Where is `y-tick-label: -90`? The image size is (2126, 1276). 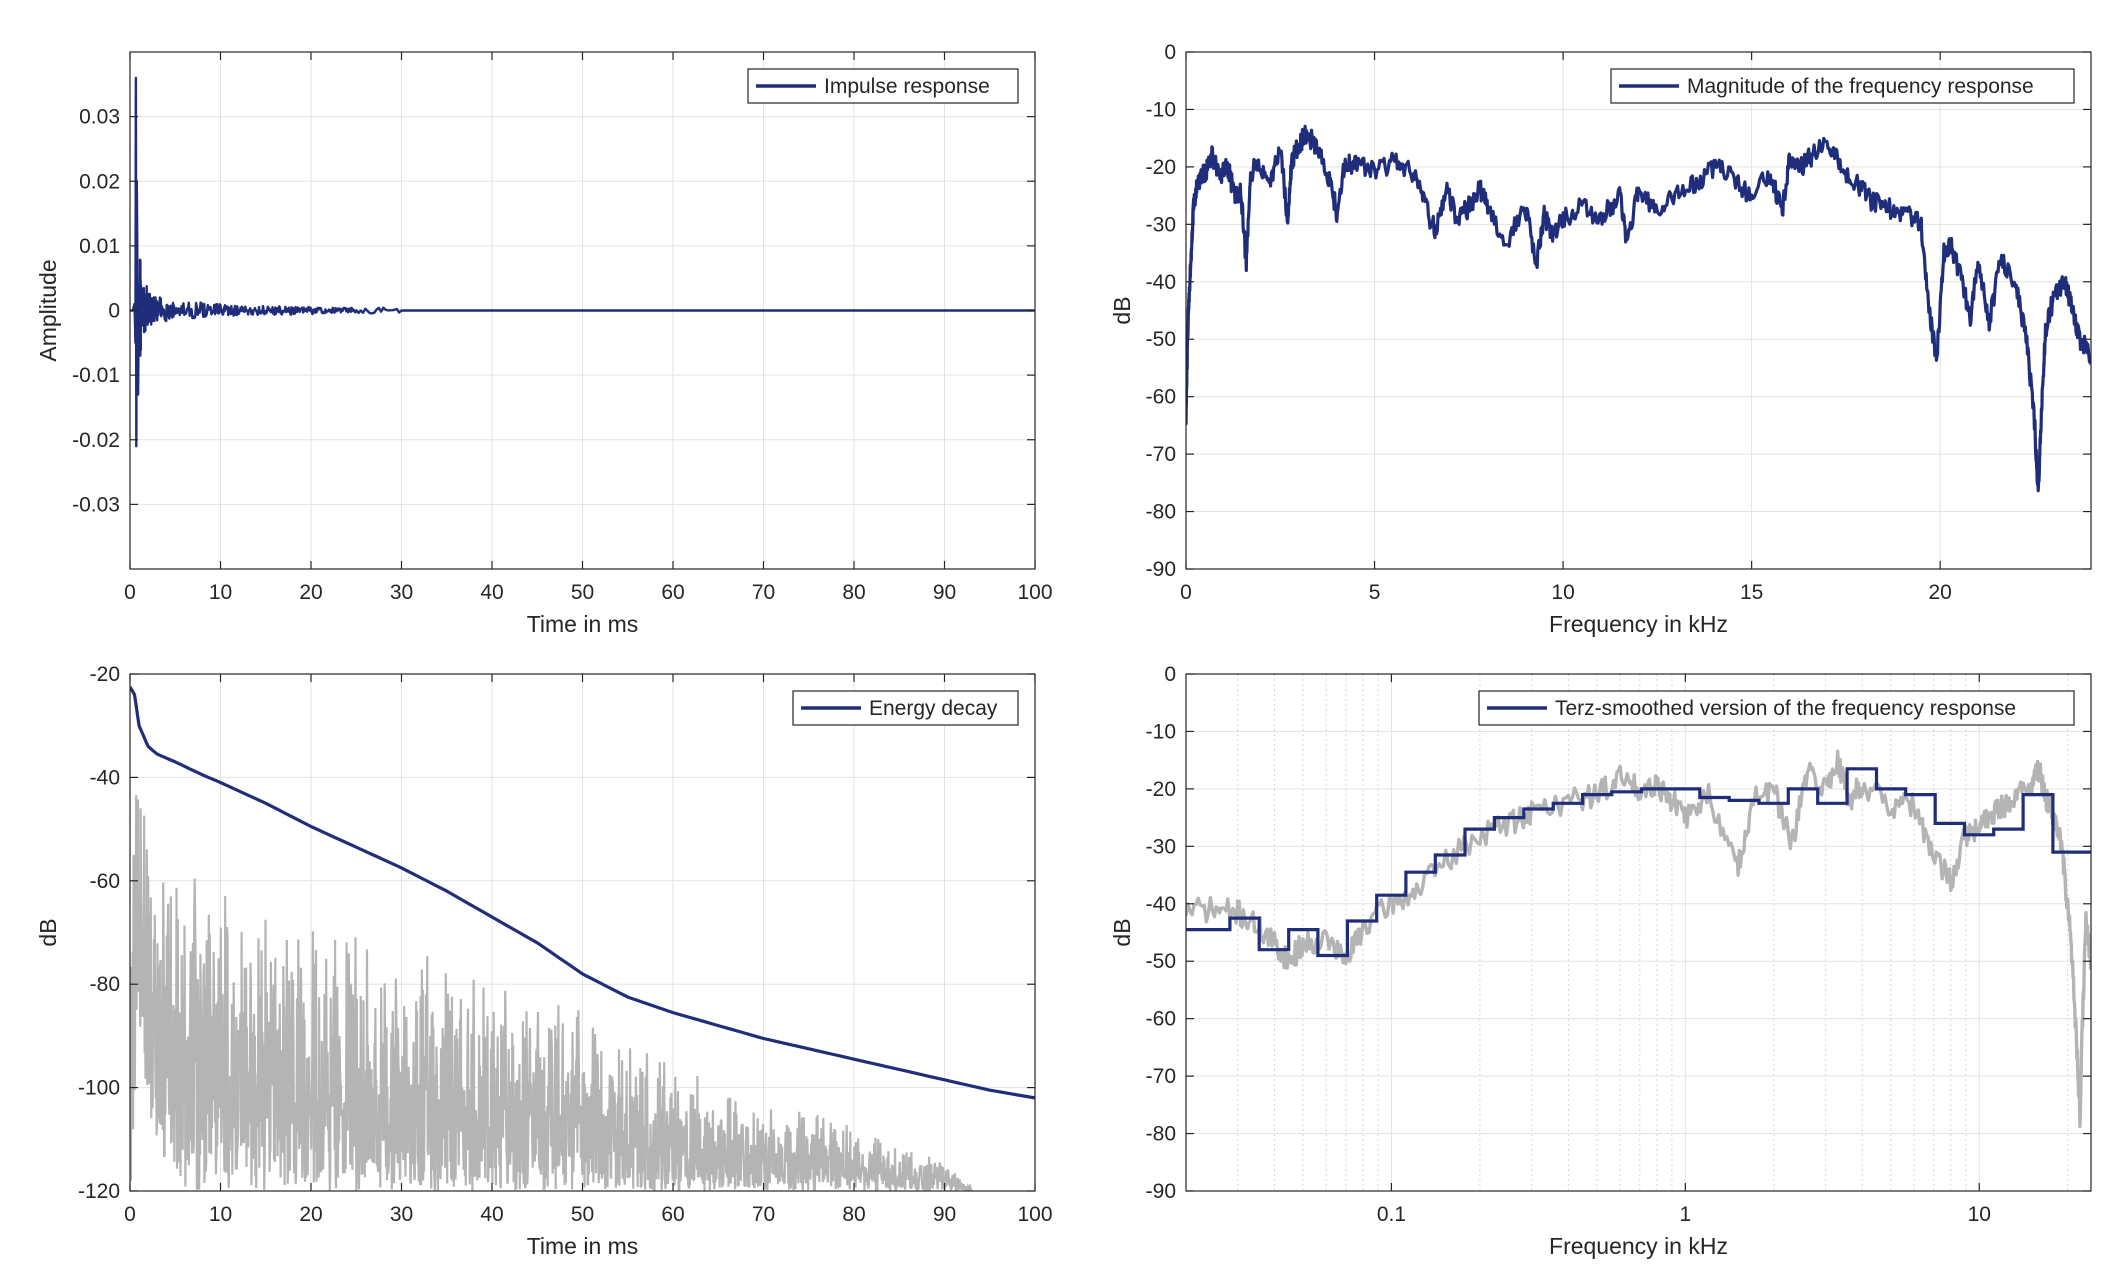
y-tick-label: -90 is located at coordinates (1161, 1191).